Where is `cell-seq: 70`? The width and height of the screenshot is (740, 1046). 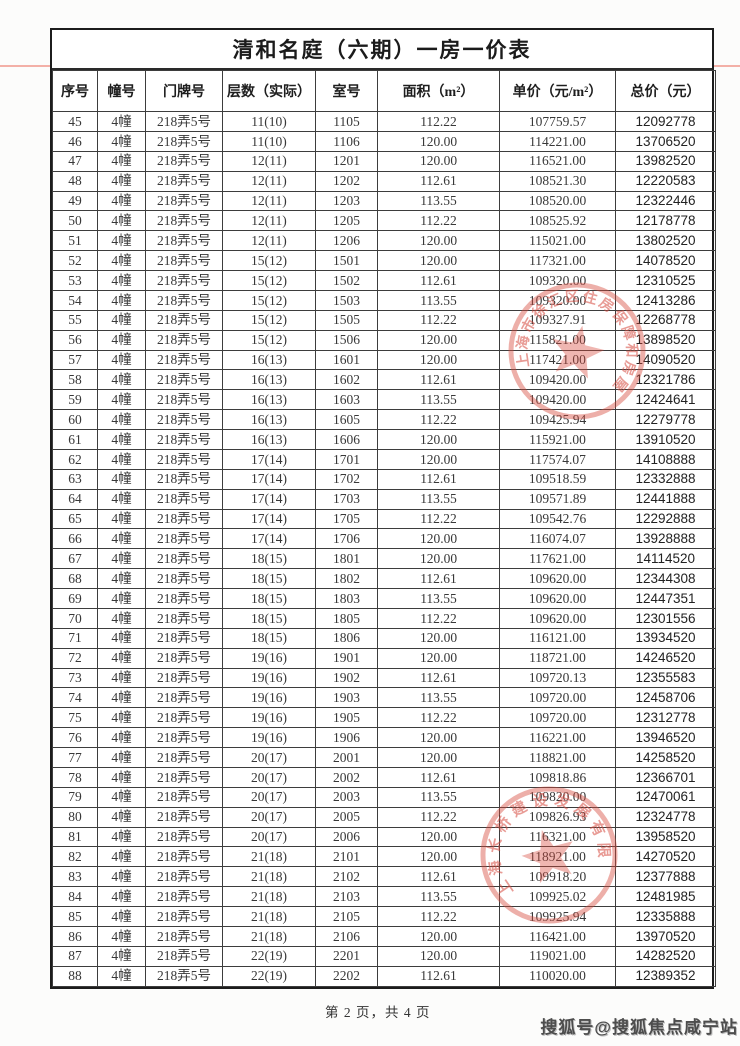
cell-seq: 70 is located at coordinates (75, 618).